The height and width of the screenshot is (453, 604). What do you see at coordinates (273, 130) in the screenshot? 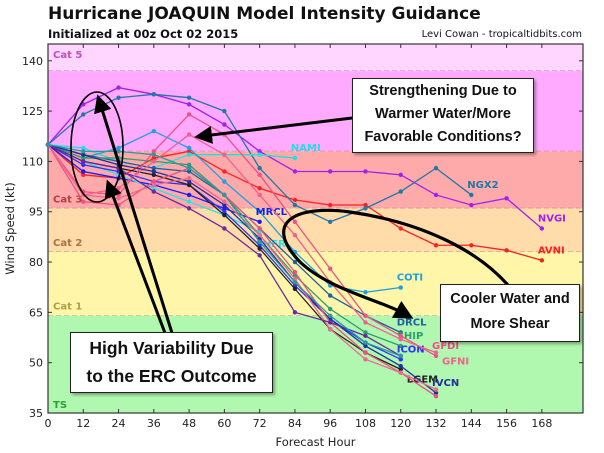
I see `arrow-strengthening` at bounding box center [273, 130].